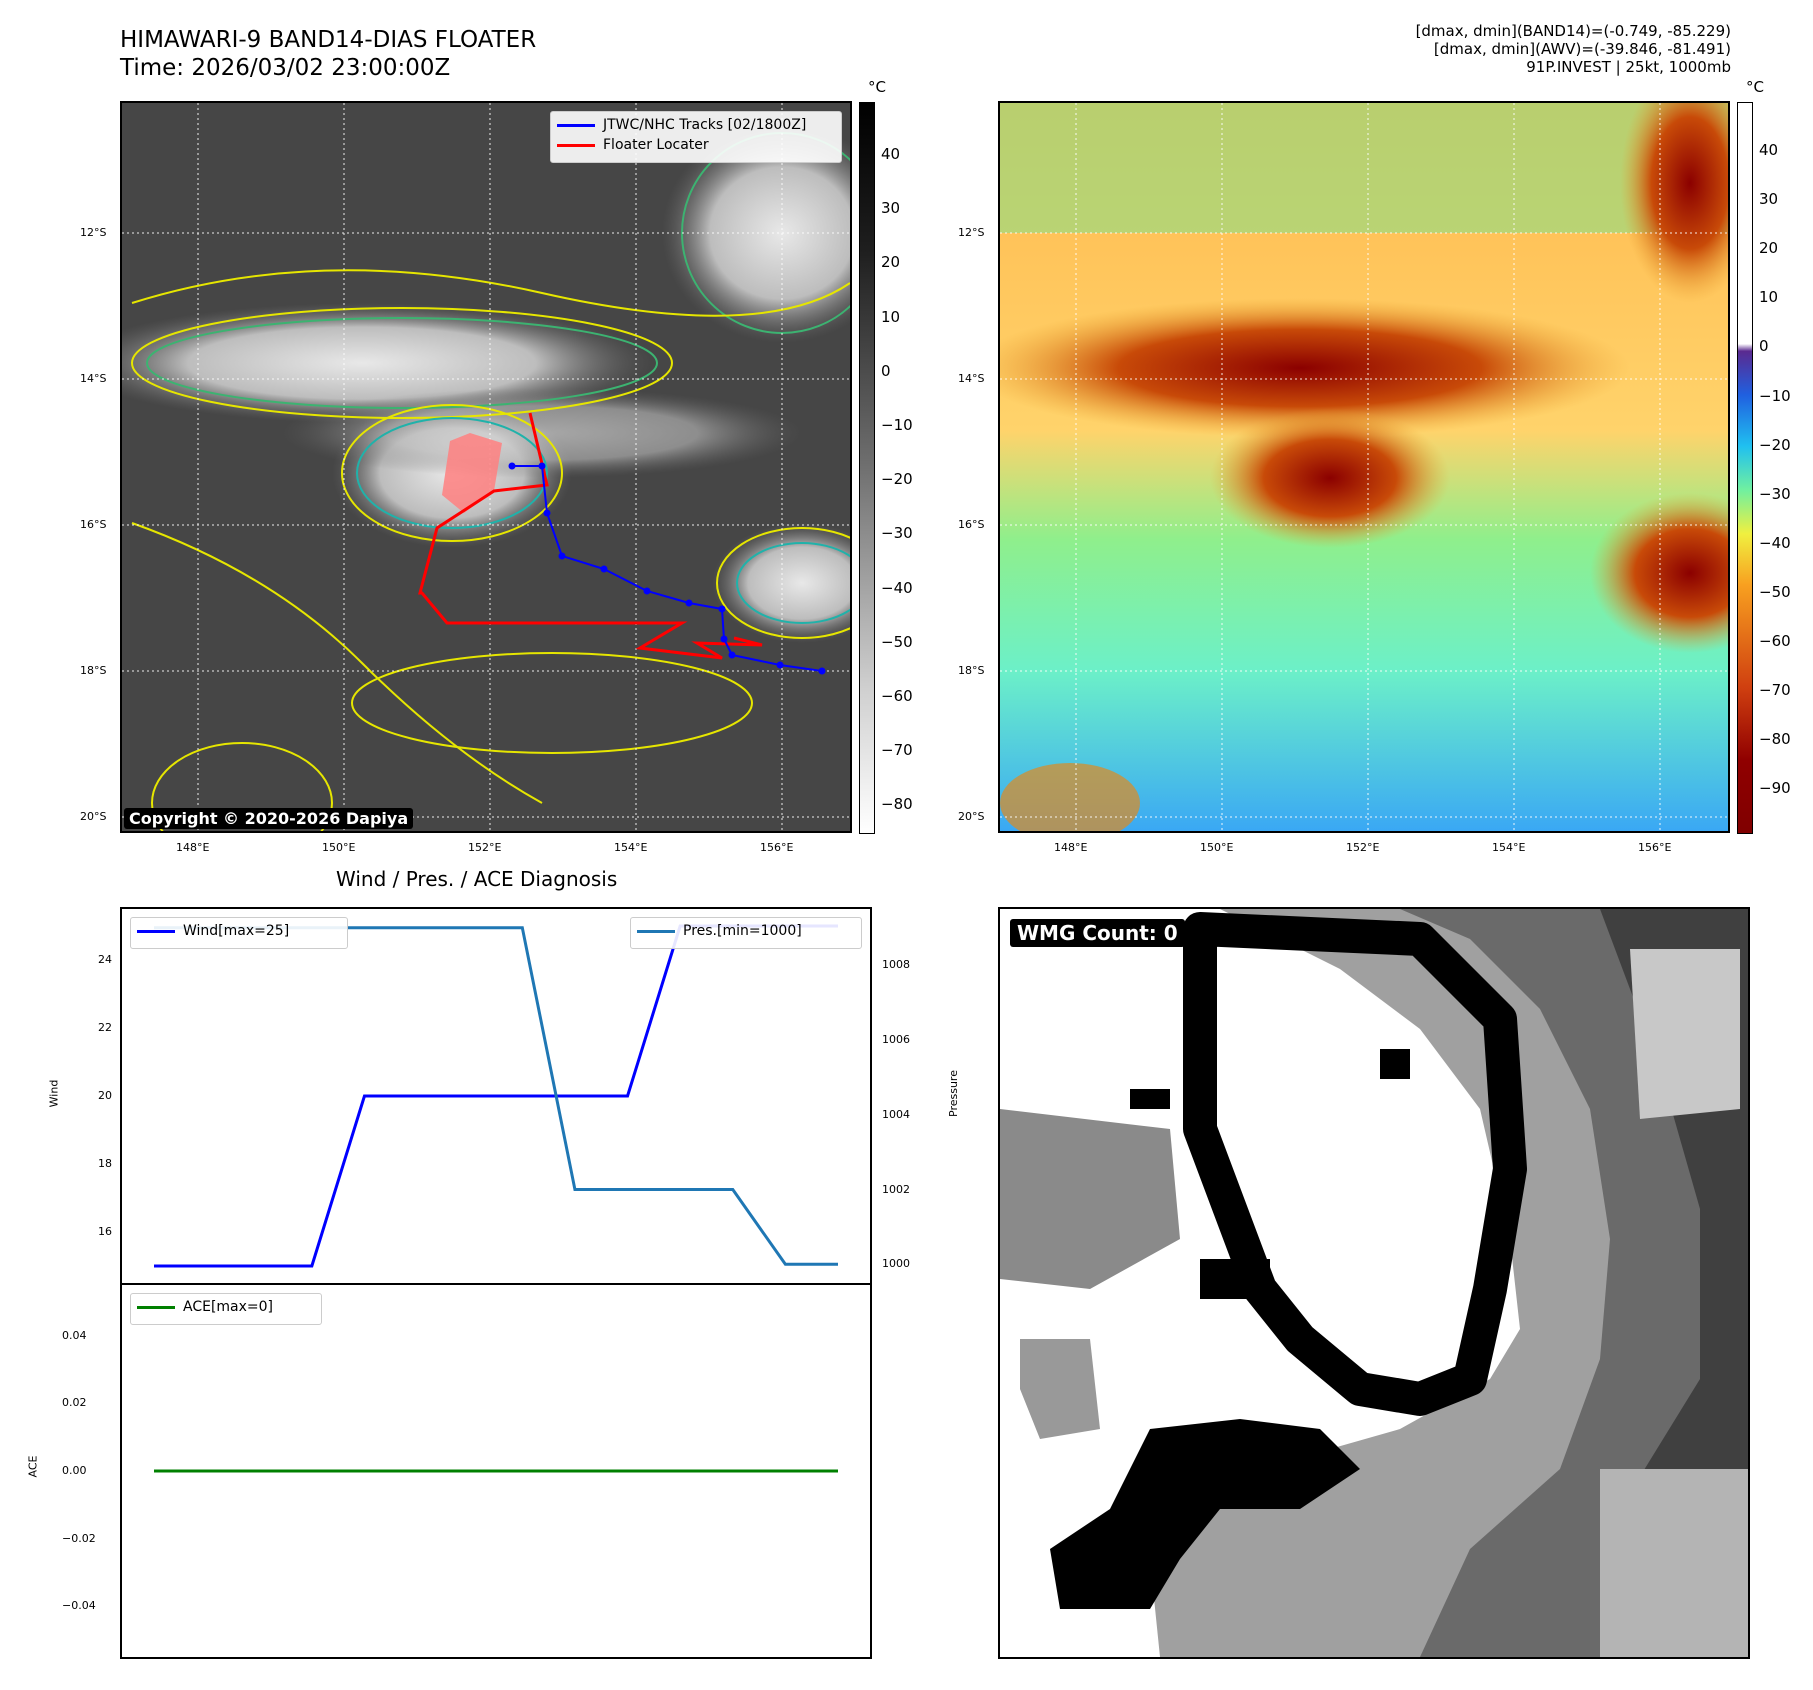 The width and height of the screenshot is (1813, 1690). I want to click on ir-lat-tick-0: 12°S, so click(93, 232).